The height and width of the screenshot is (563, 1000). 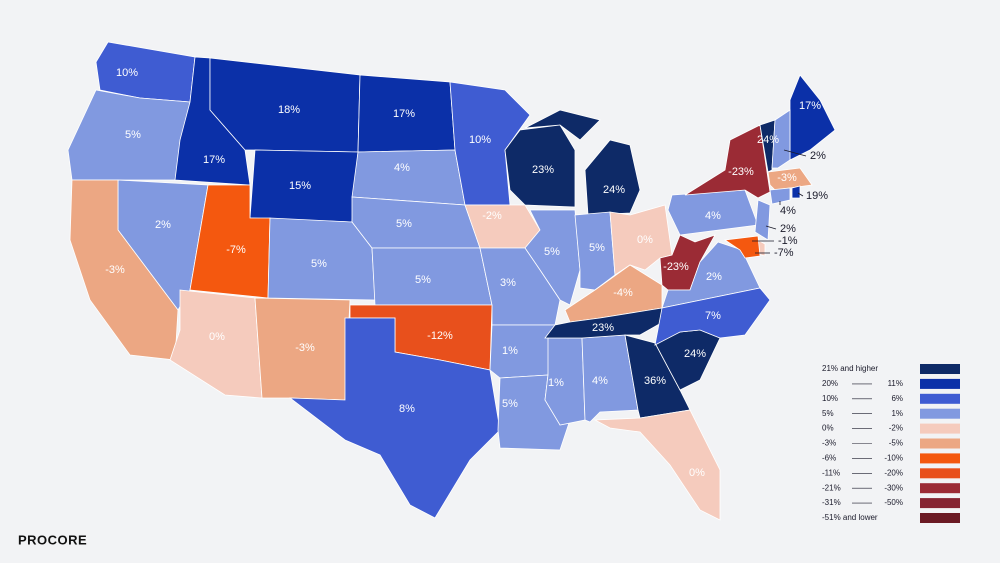 I want to click on state-value-label: 18%, so click(x=289, y=110).